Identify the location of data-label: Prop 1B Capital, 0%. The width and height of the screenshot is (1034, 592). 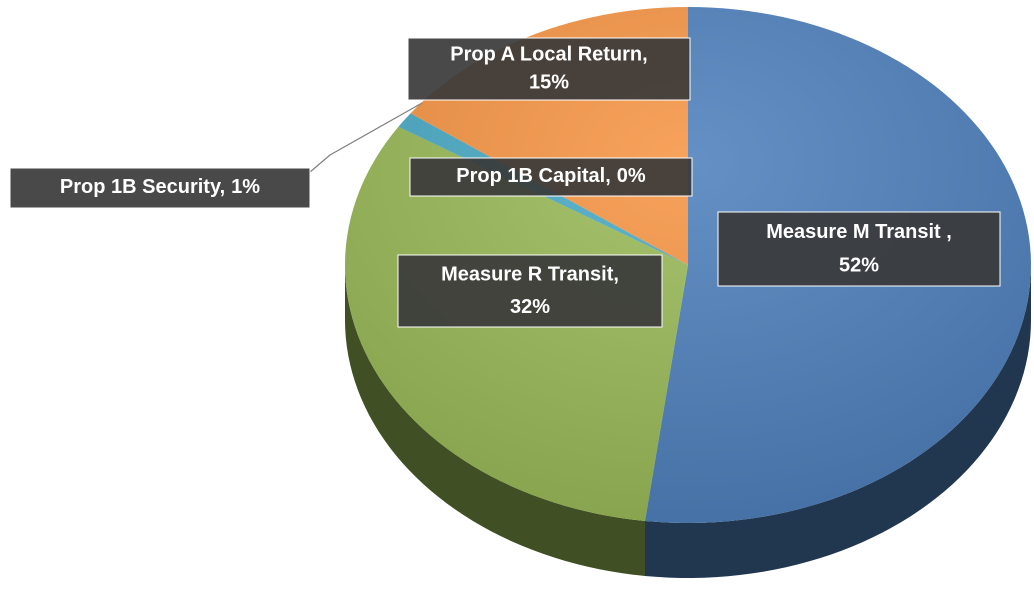
(551, 176).